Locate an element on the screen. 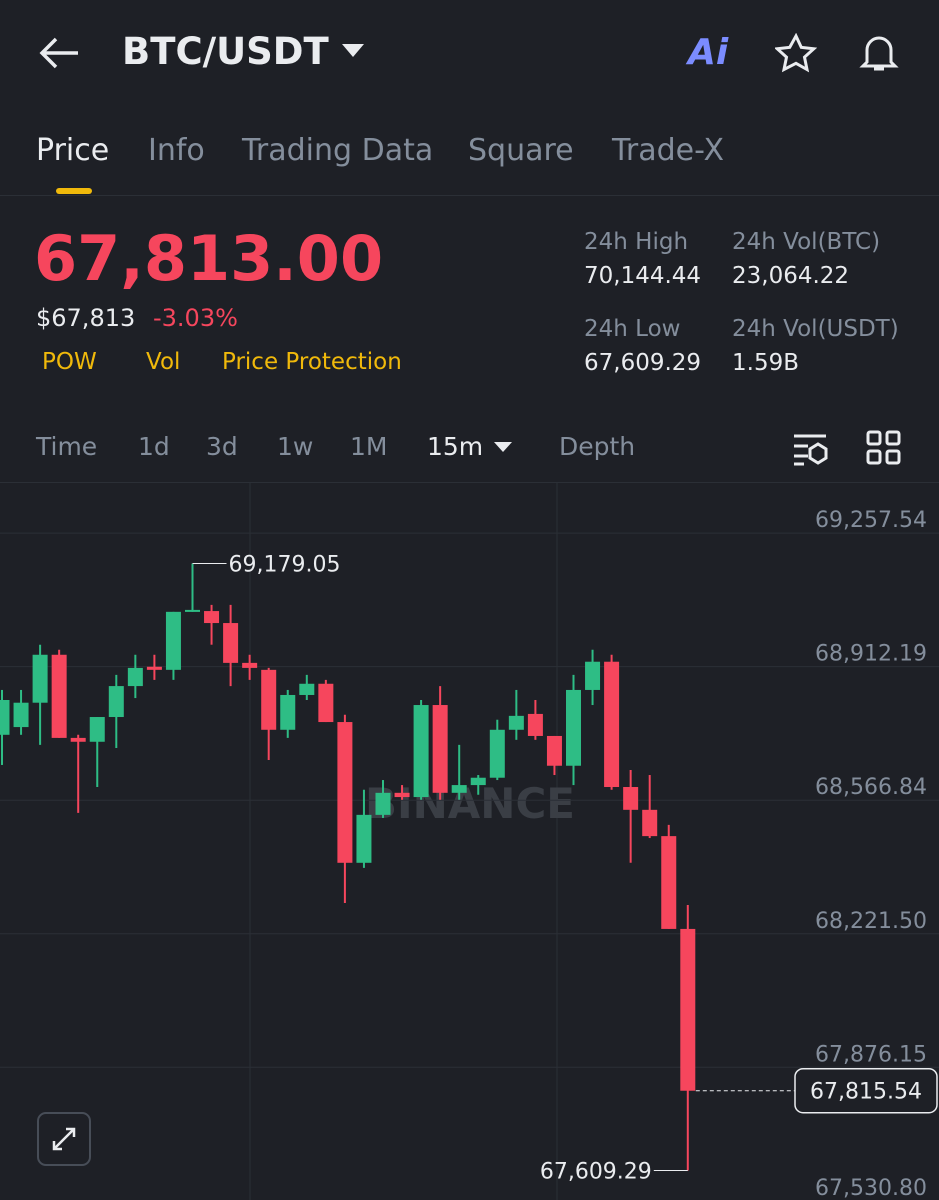 Image resolution: width=939 pixels, height=1200 pixels. ai-button: Ai is located at coordinates (708, 52).